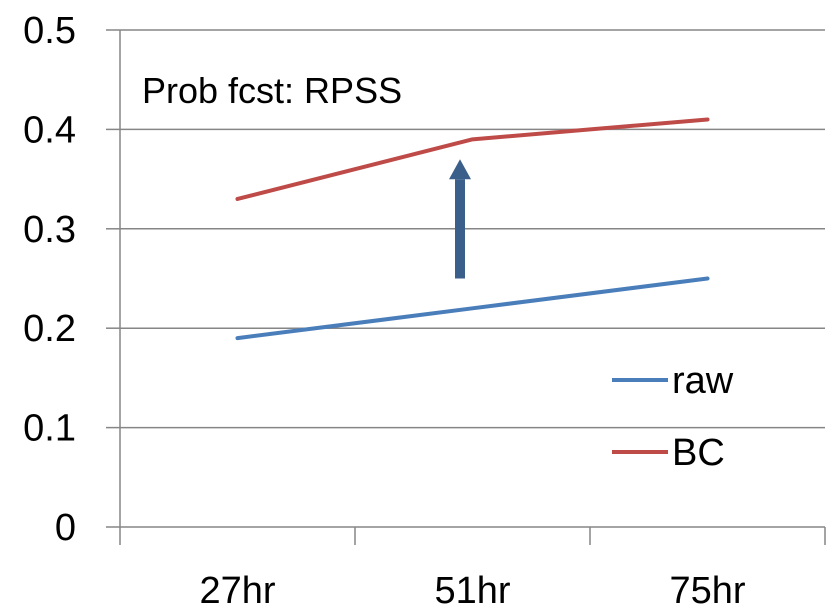 The height and width of the screenshot is (613, 827). Describe the element at coordinates (460, 229) in the screenshot. I see `arrow-shaft` at that location.